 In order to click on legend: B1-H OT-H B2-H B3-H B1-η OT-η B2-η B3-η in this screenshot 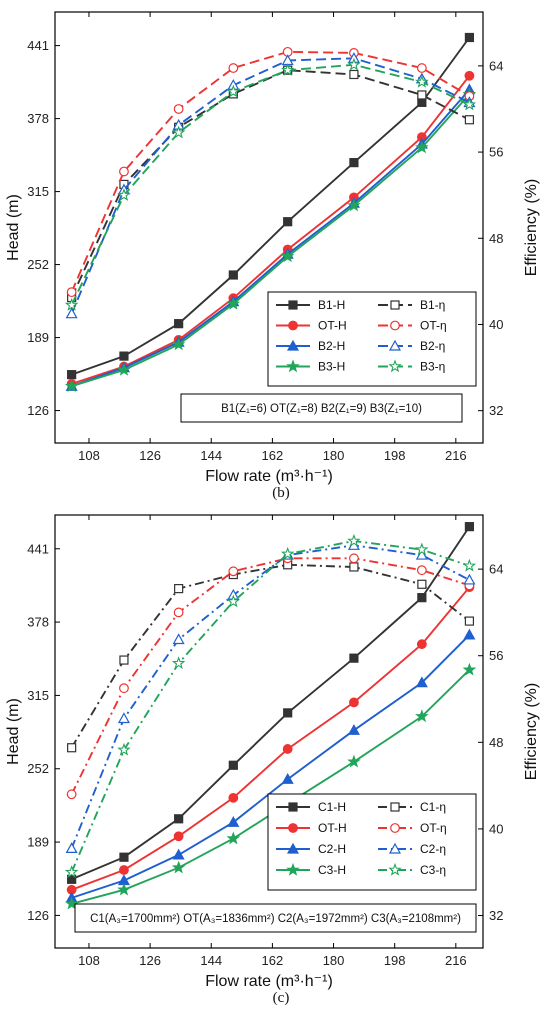, I will do `click(372, 339)`.